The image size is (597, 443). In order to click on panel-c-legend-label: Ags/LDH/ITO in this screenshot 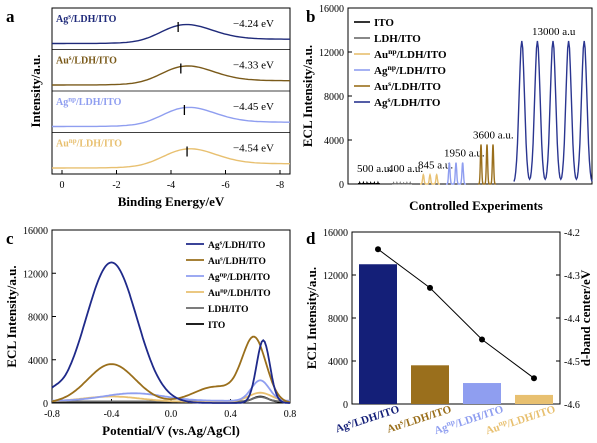, I will do `click(236, 245)`.